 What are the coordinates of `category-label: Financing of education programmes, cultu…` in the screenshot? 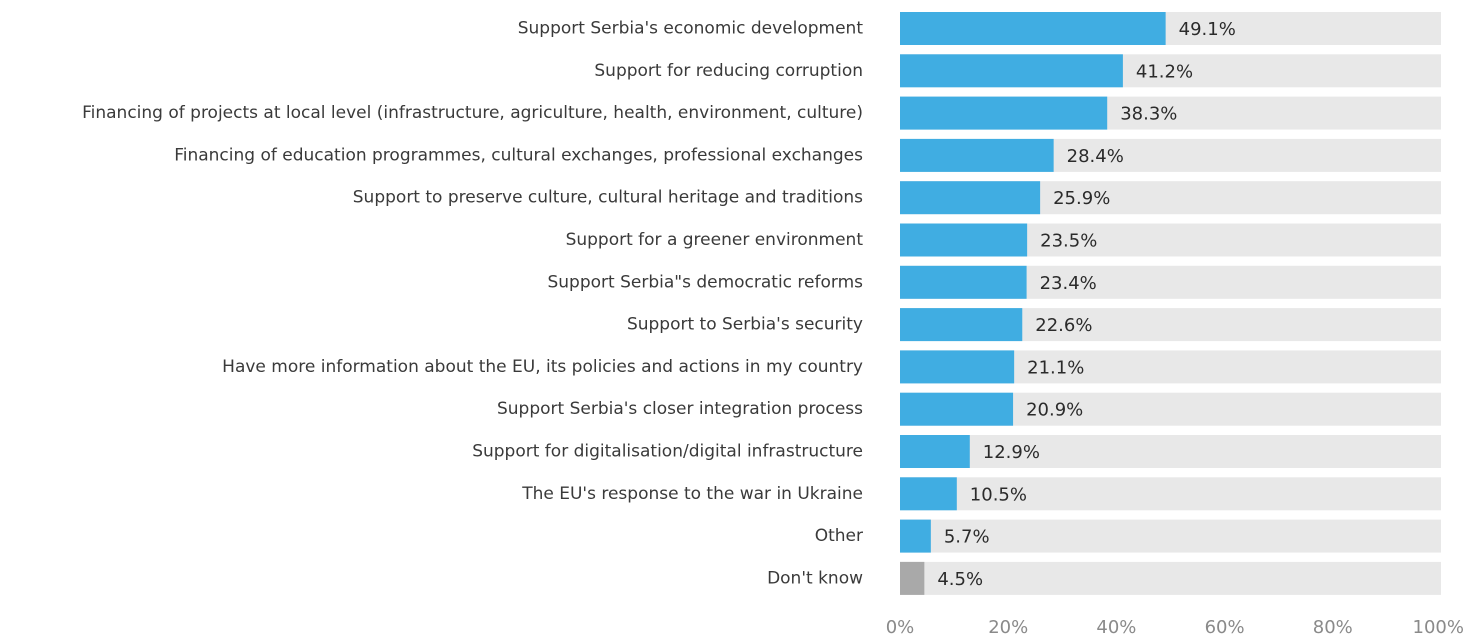 It's located at (518, 155).